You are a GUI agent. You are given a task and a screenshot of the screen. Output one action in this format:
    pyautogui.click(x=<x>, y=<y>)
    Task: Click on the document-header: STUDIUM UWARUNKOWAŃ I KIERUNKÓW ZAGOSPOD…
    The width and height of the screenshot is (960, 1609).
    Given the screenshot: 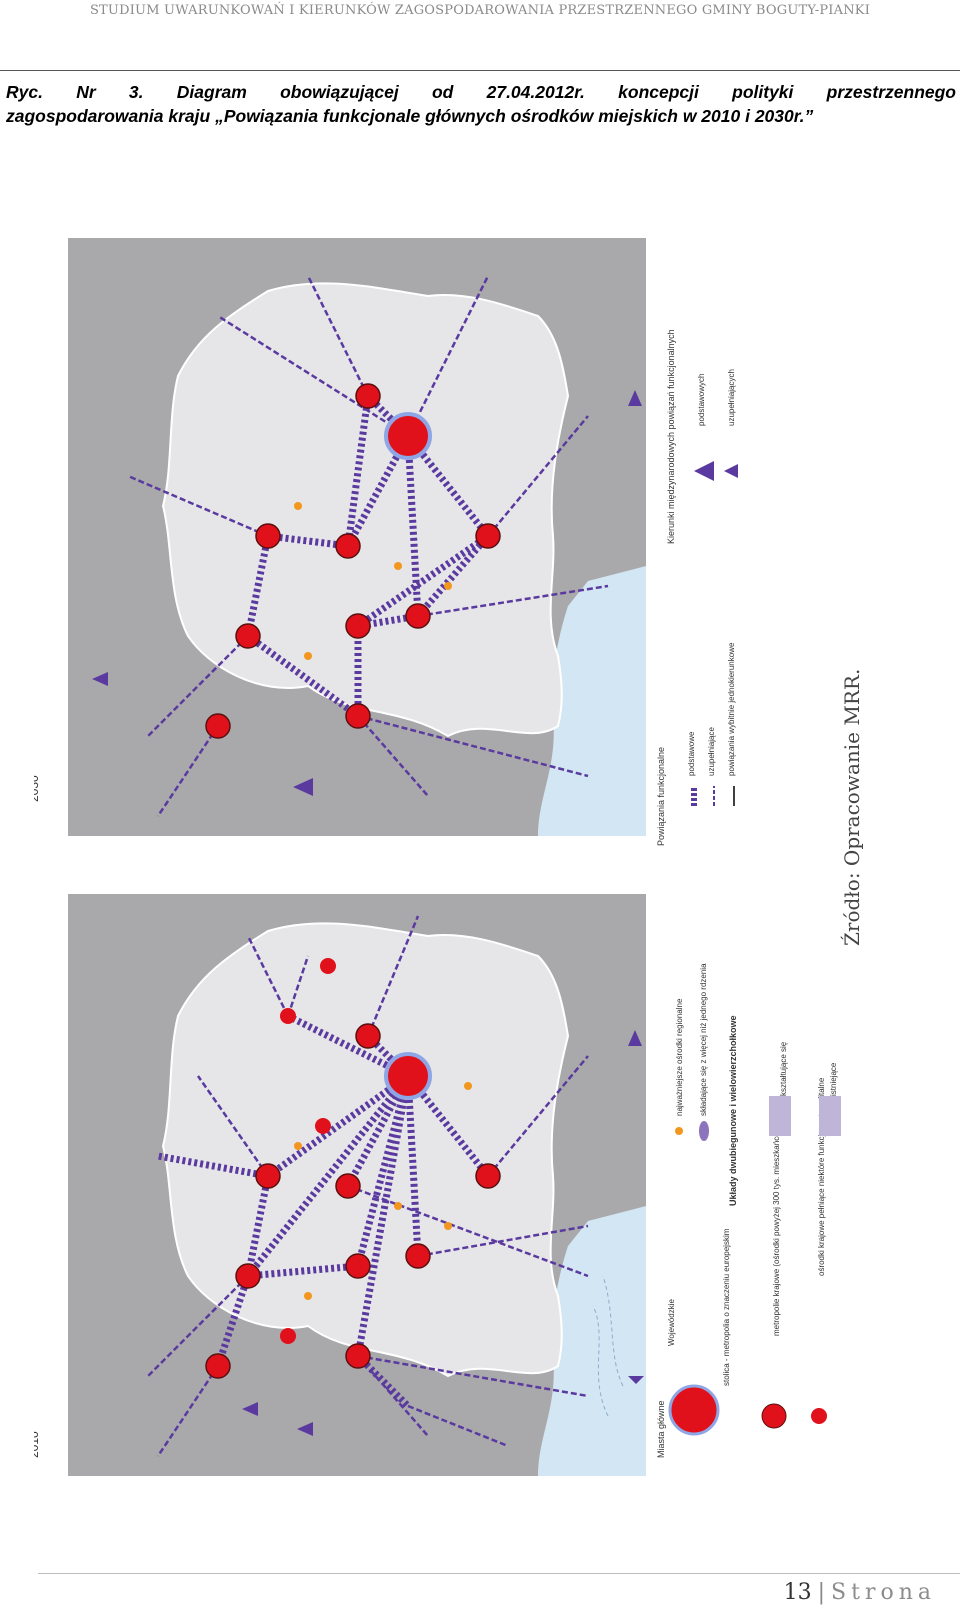 What is the action you would take?
    pyautogui.click(x=480, y=10)
    